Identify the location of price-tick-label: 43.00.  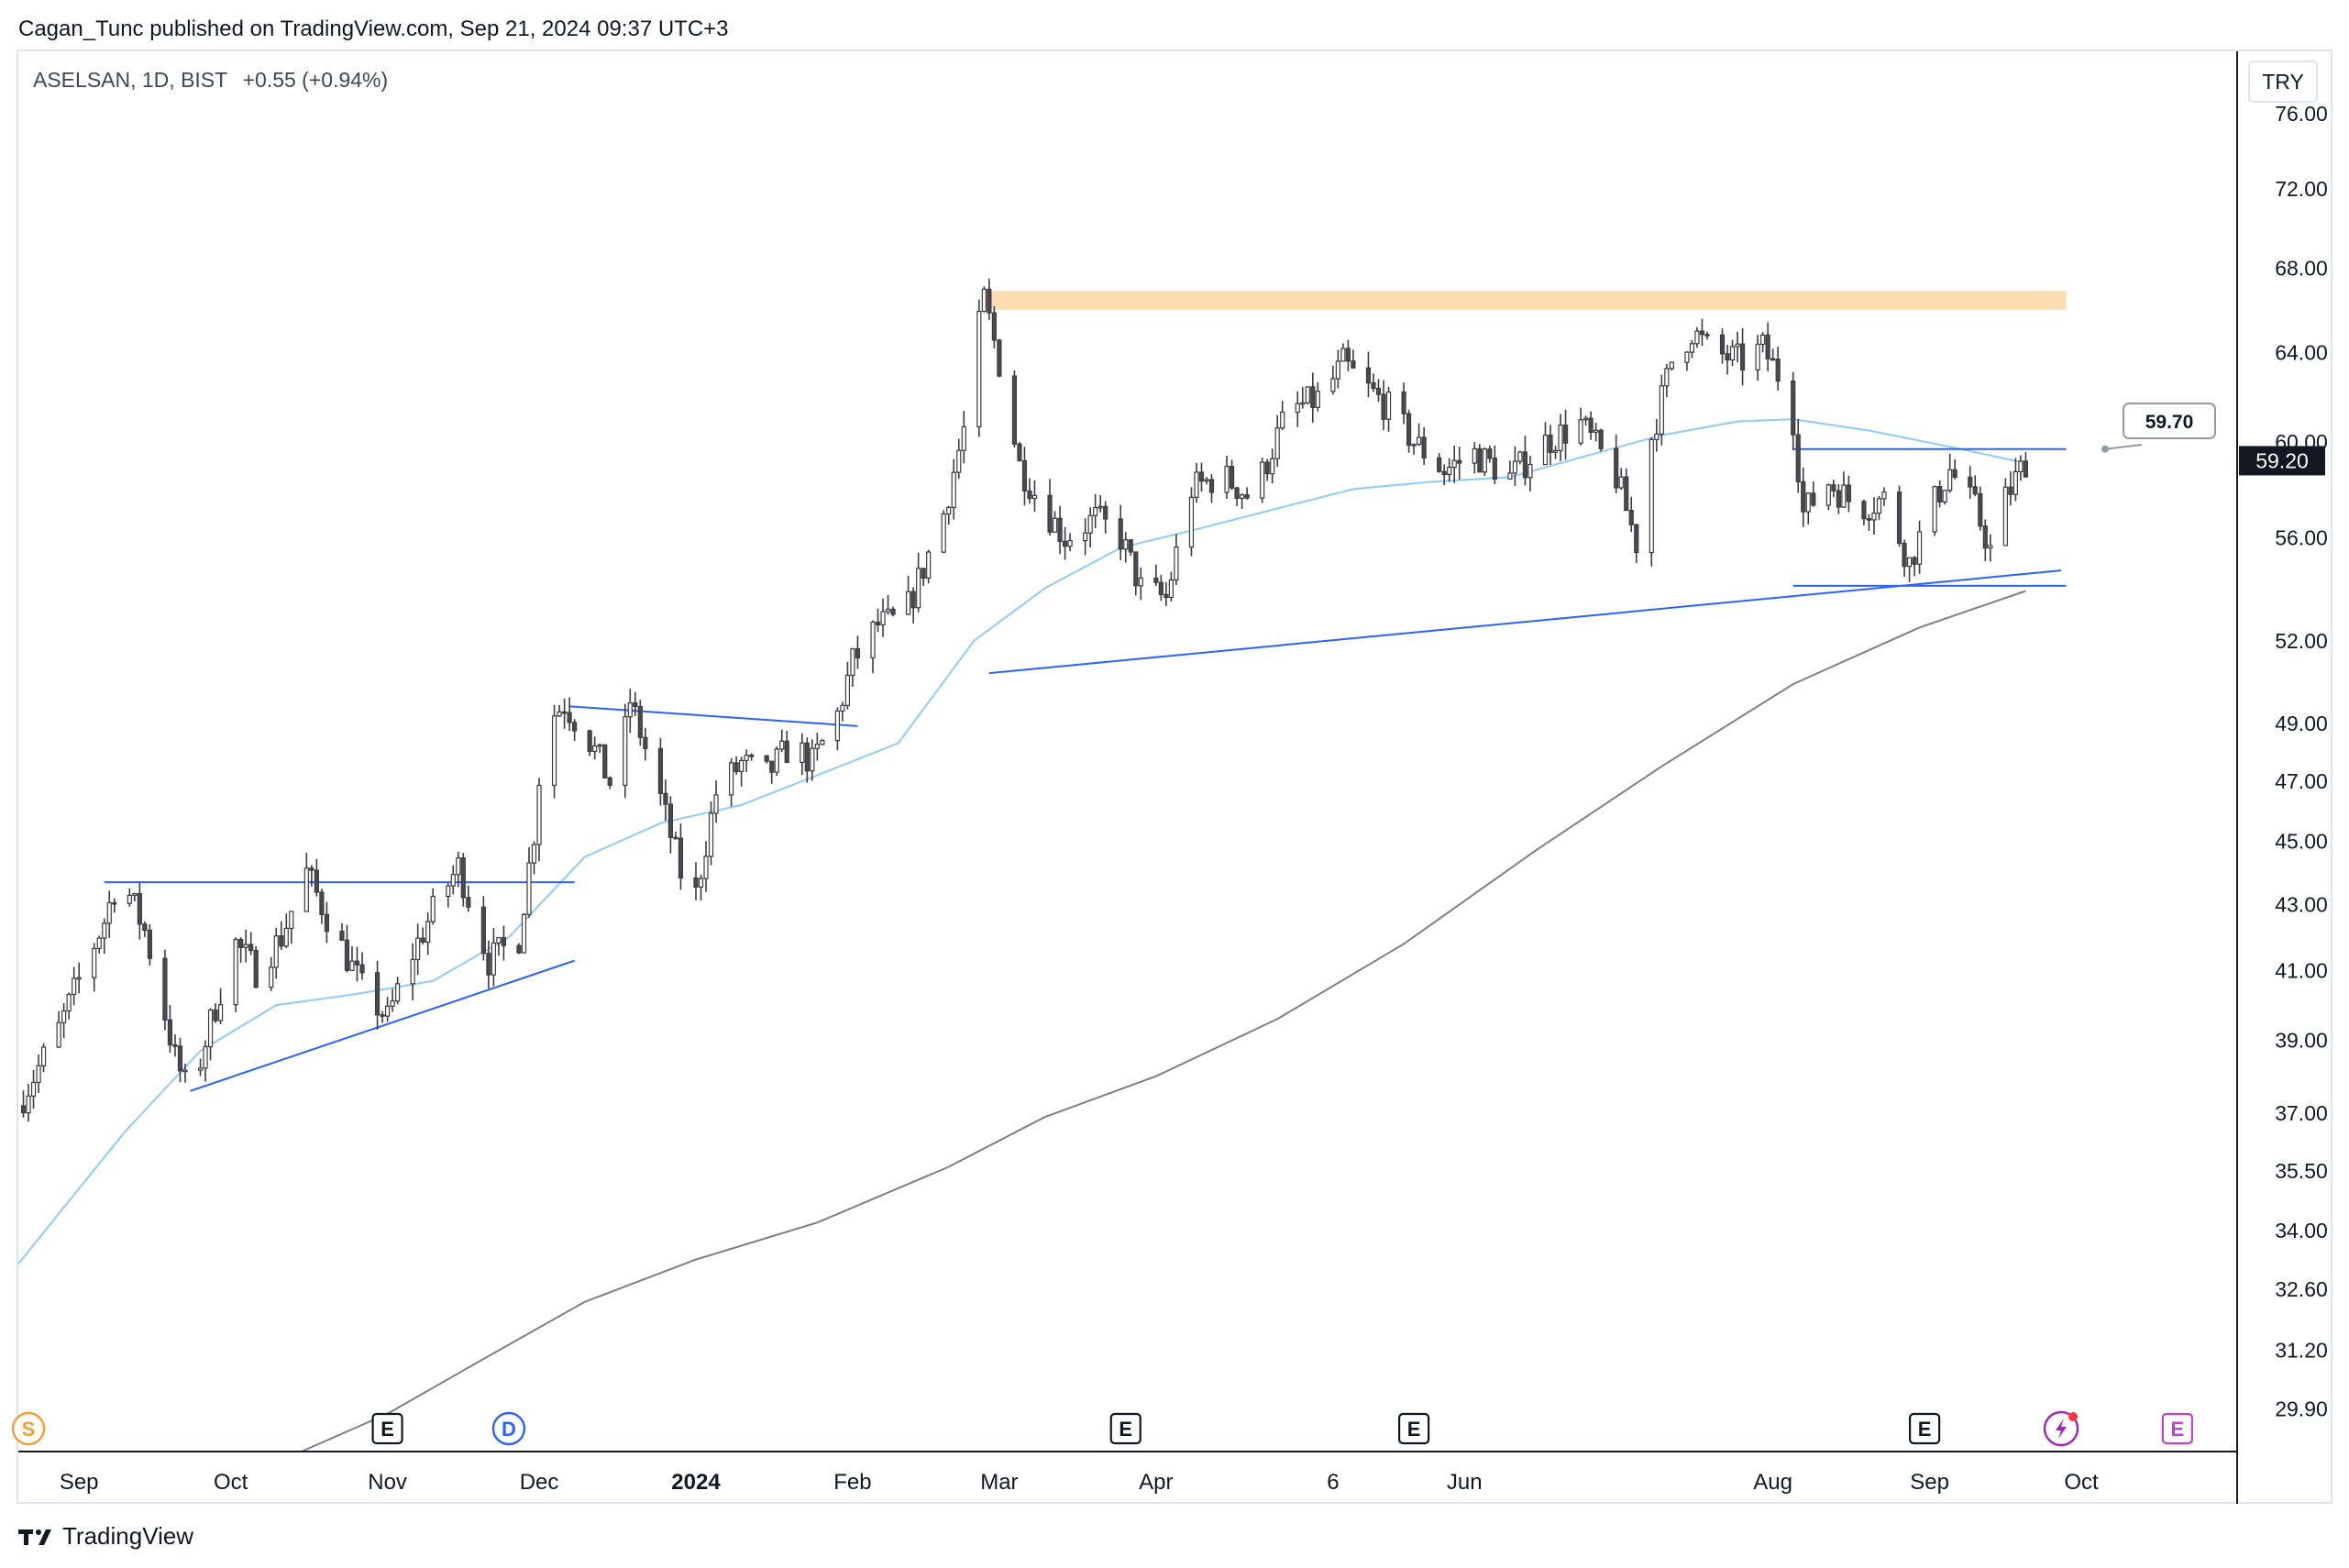
(2301, 905).